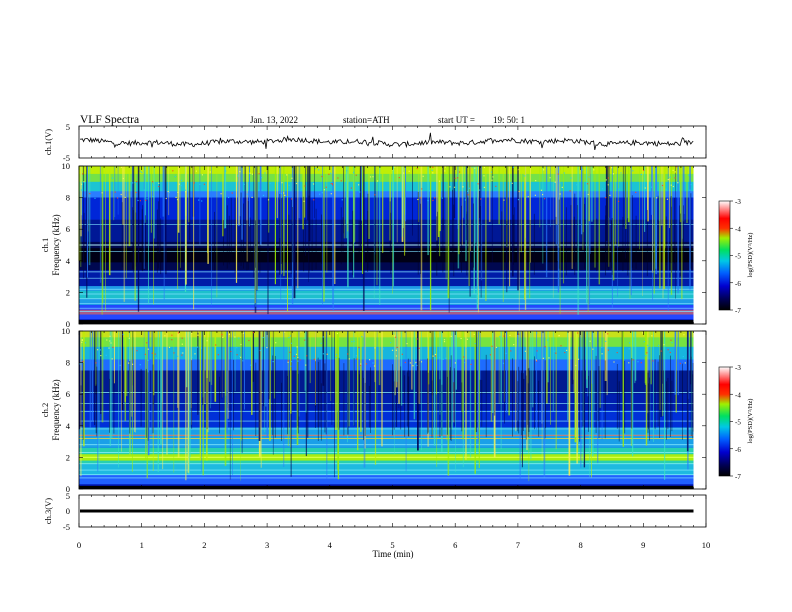  Describe the element at coordinates (643, 545) in the screenshot. I see `x-tick-label: 9` at that location.